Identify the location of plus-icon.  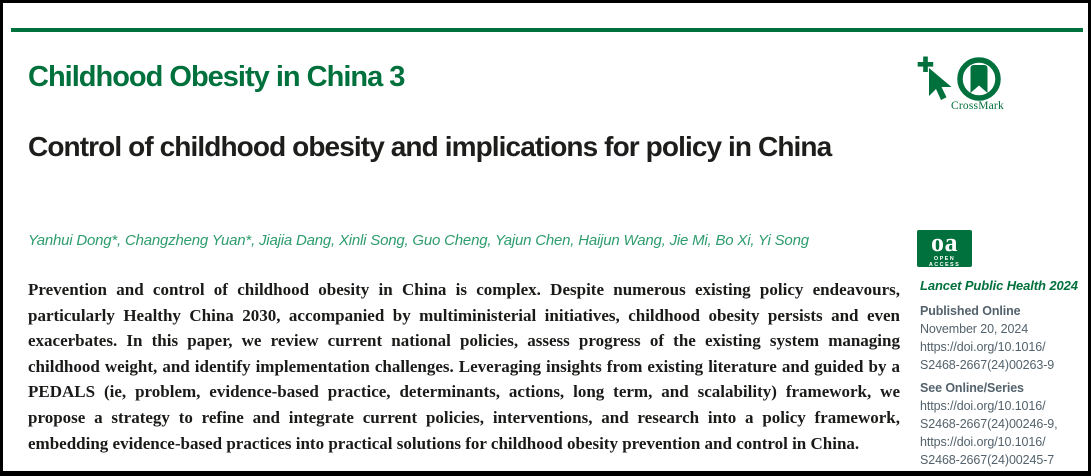
(925, 64).